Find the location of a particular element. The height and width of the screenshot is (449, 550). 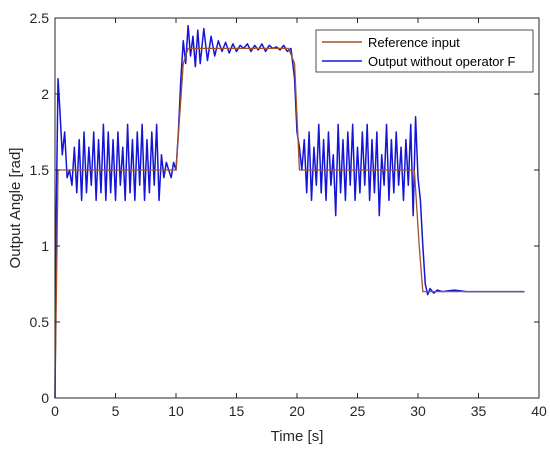

legend-box is located at coordinates (424, 51).